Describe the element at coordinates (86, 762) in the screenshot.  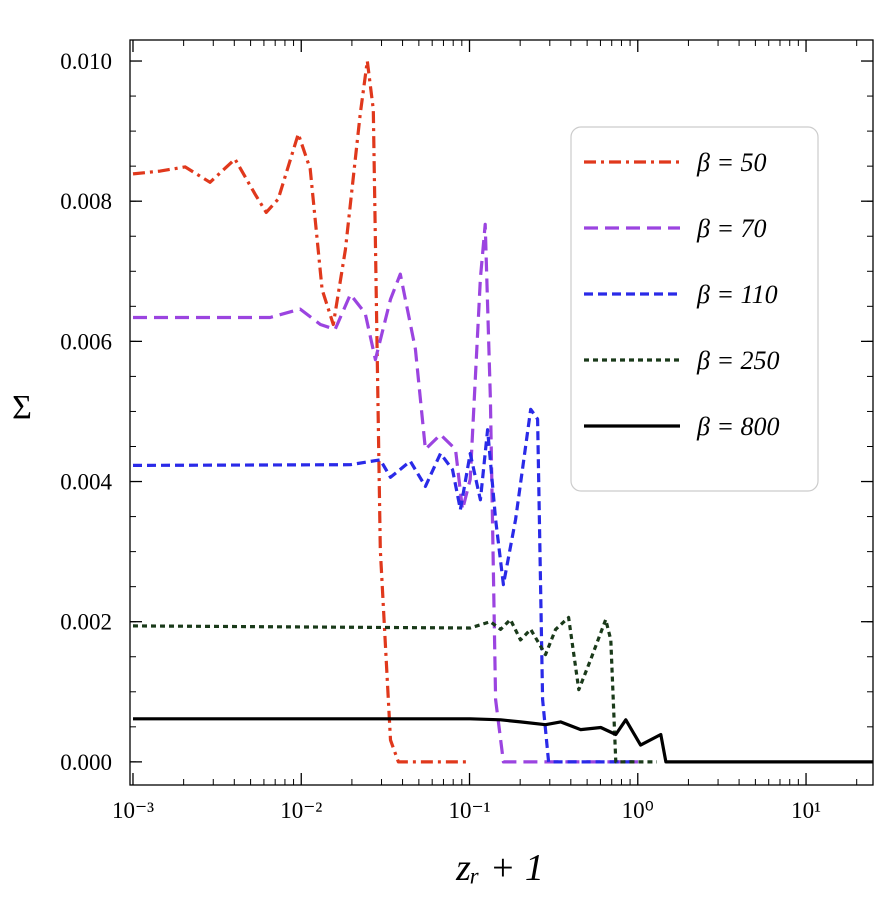
I see `y-tick-label: 0.000` at that location.